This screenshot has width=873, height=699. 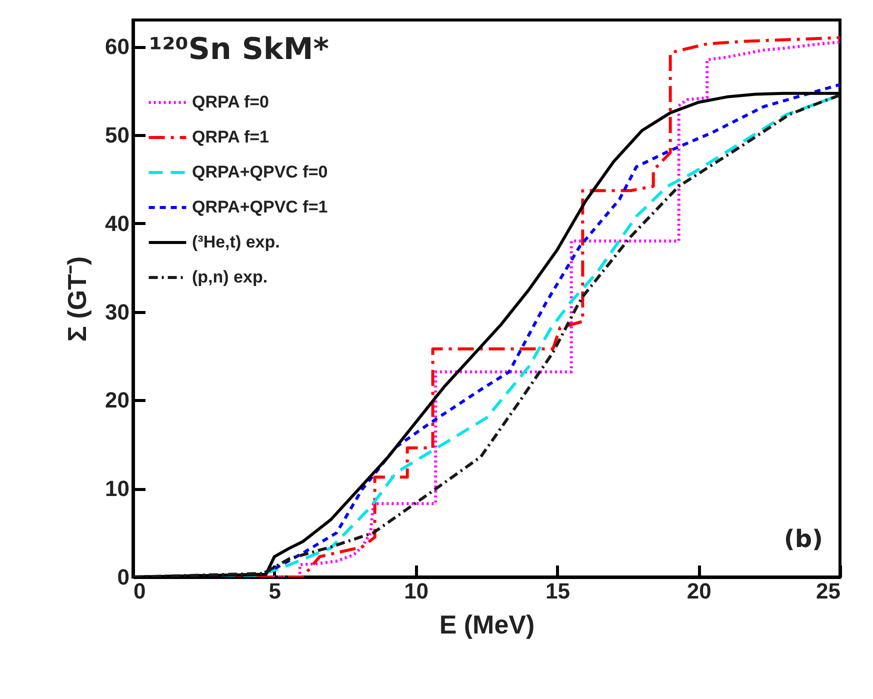 I want to click on x-tick-label: 20, so click(x=699, y=591).